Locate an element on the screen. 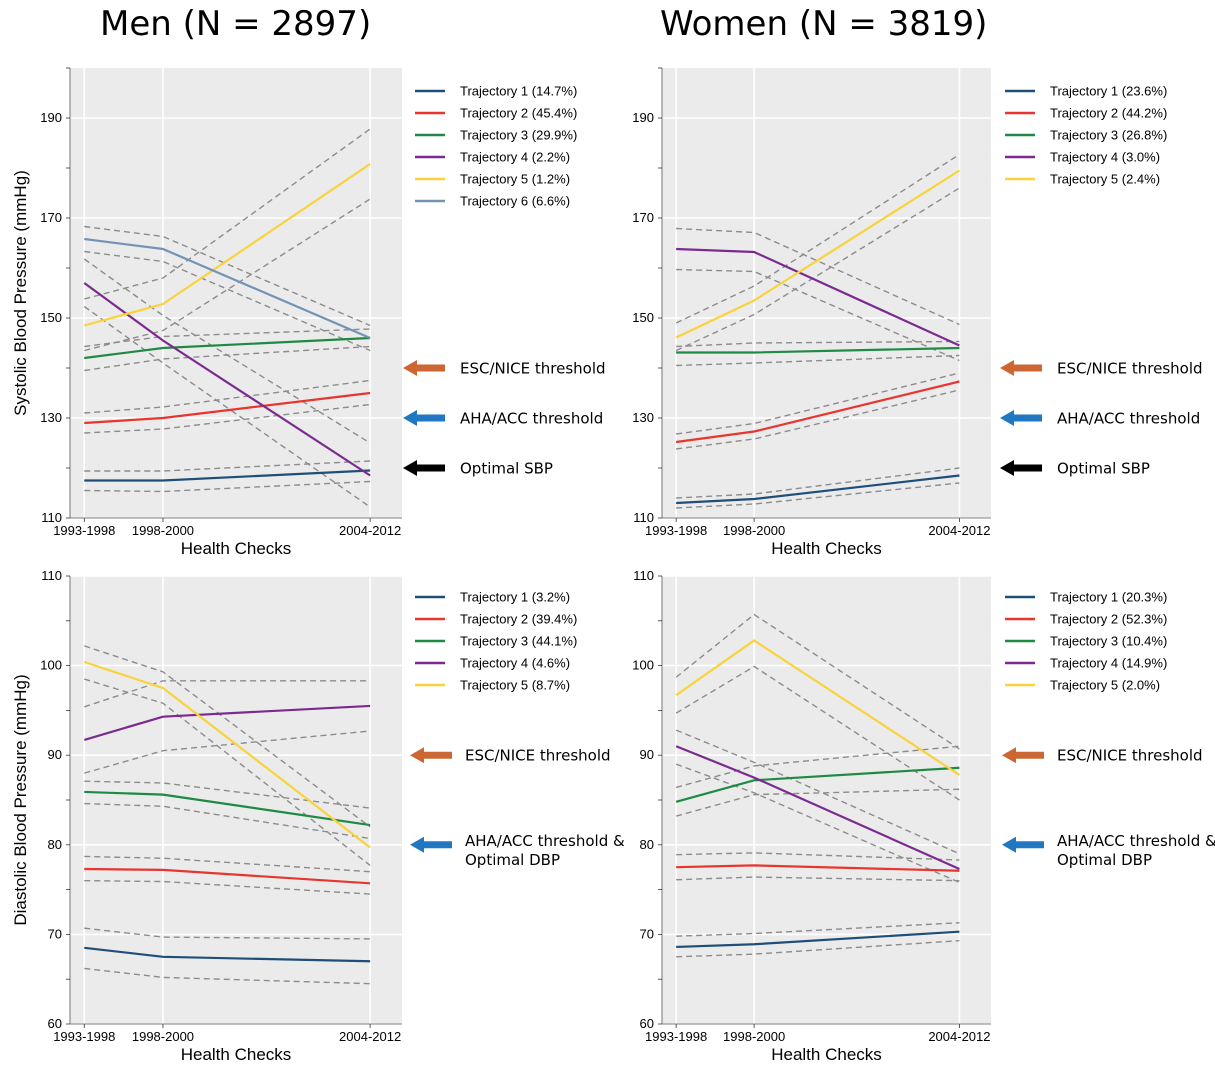  men_sbp-x-axis-label: Health Checks is located at coordinates (236, 548).